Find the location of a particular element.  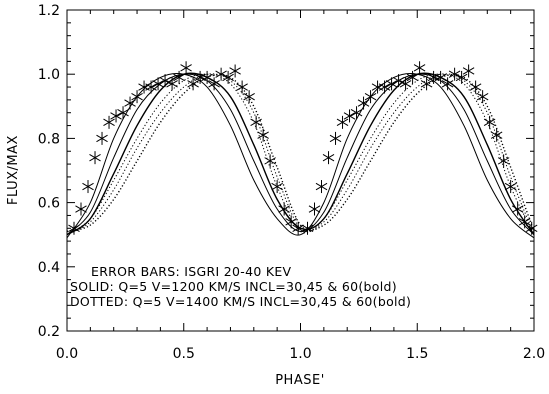

y-tick-label: 0.6 is located at coordinates (49, 204).